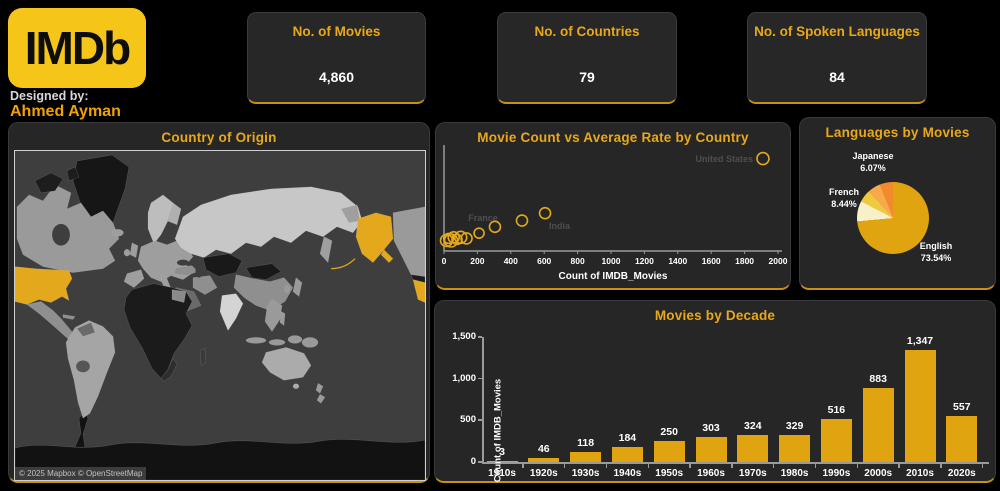  I want to click on bar-category-label-1930s: 1930s, so click(585, 473).